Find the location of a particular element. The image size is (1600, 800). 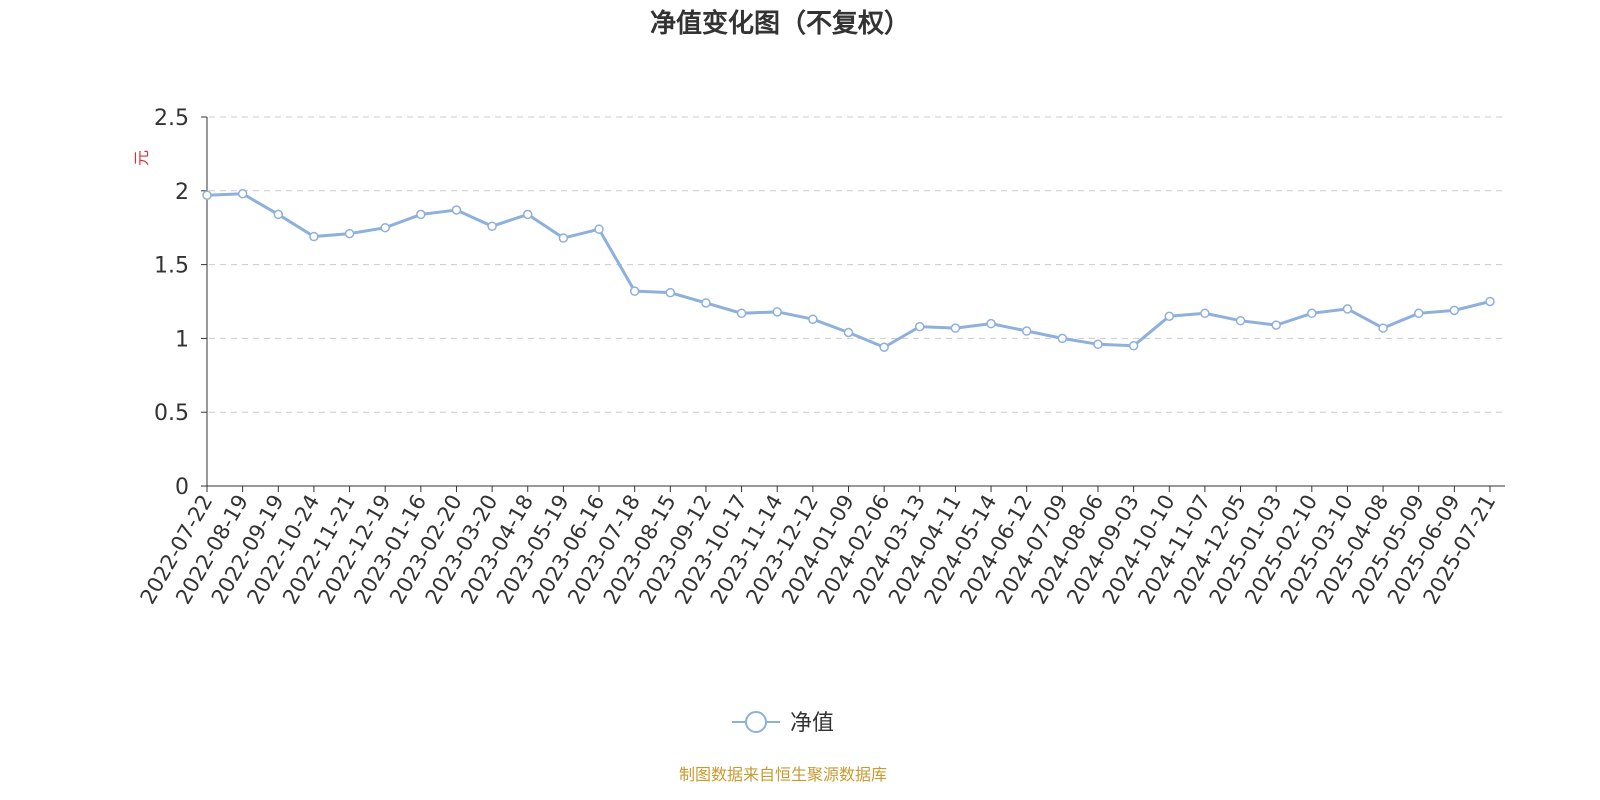

source-note: 制图数据来自恒生聚源数据库 is located at coordinates (783, 774).